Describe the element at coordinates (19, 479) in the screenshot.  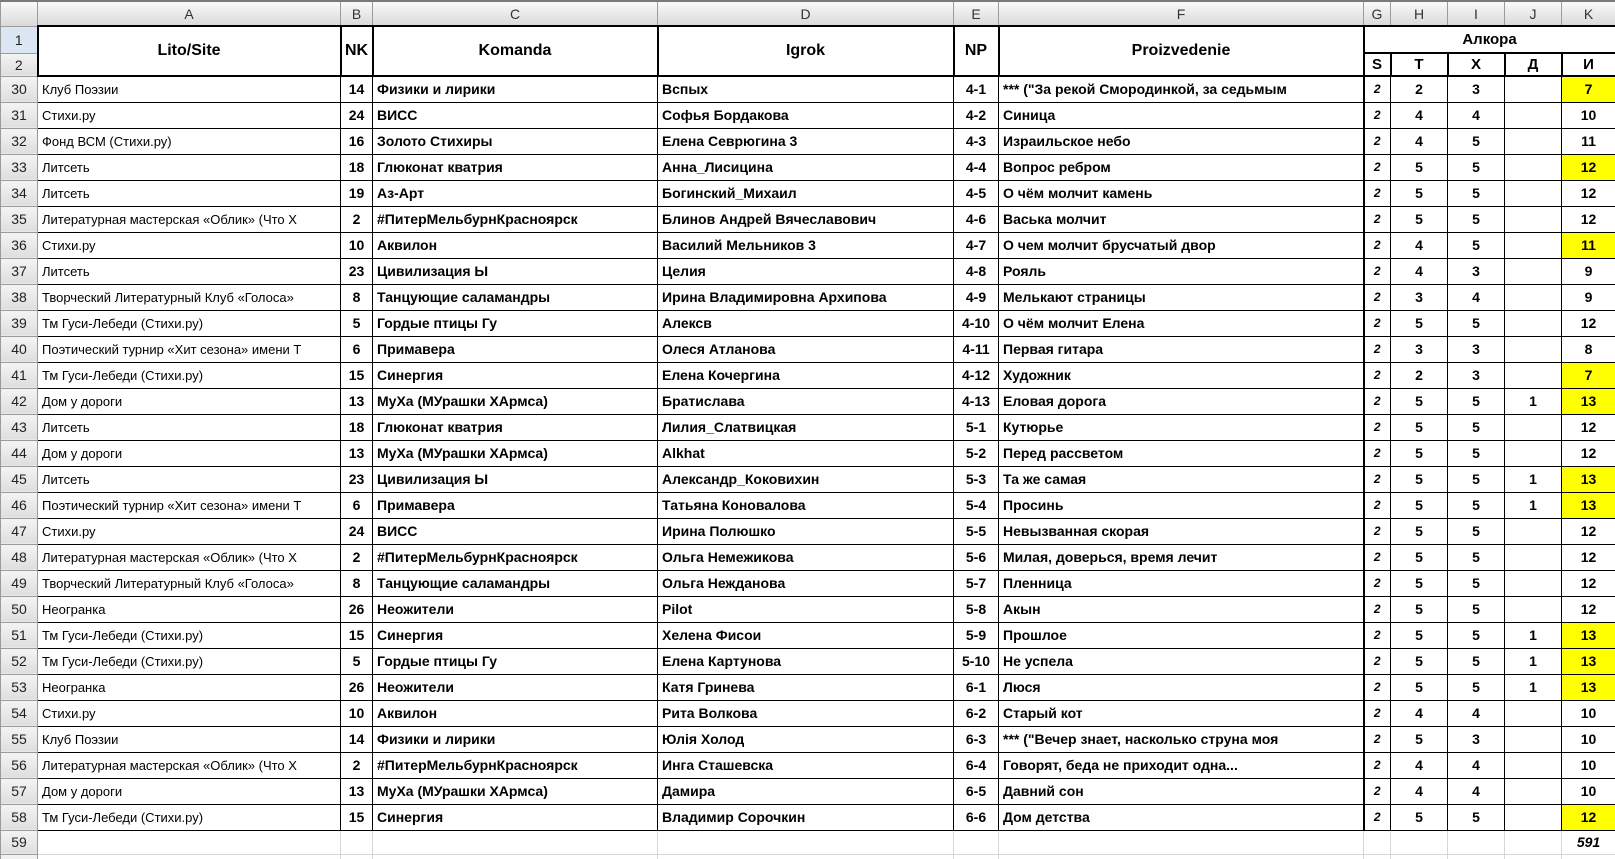
I see `row-header: 45` at that location.